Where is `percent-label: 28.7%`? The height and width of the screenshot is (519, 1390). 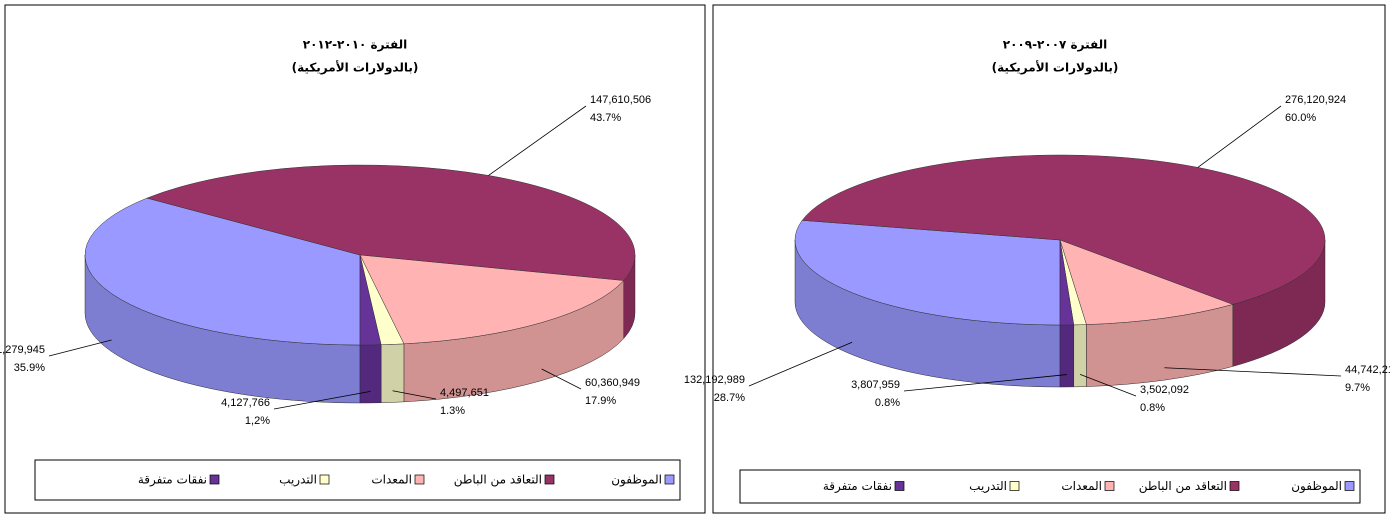 percent-label: 28.7% is located at coordinates (729, 398).